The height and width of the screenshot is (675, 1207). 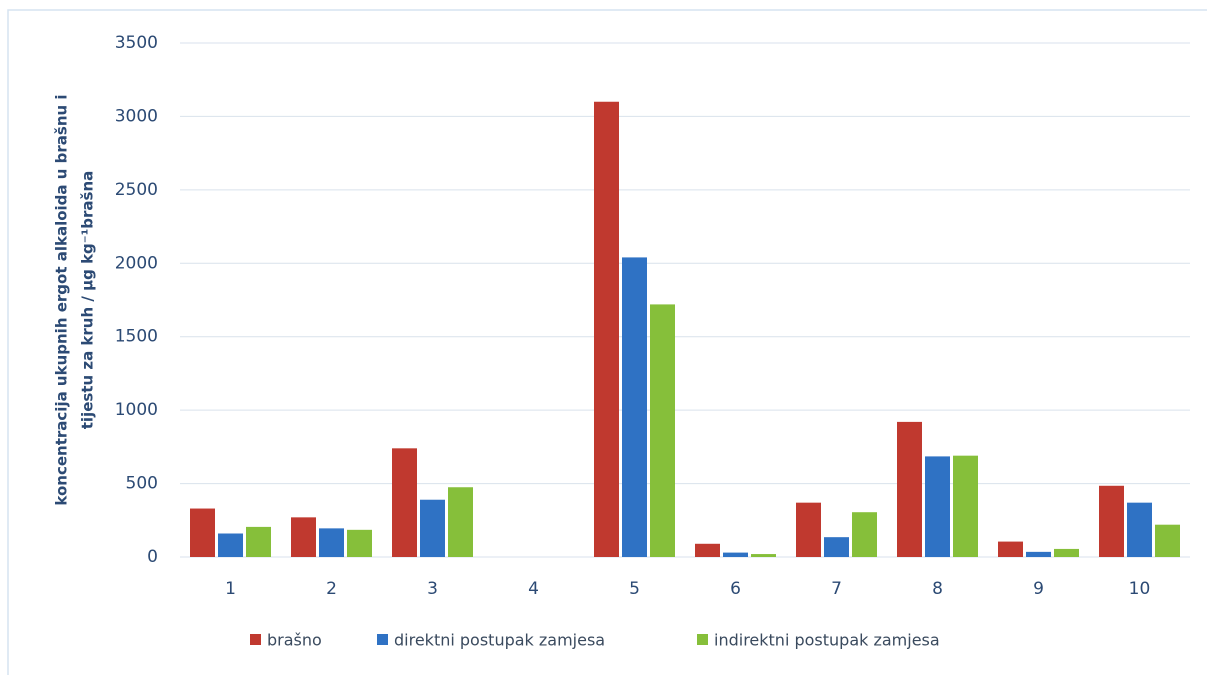 What do you see at coordinates (827, 640) in the screenshot?
I see `legend-label: indirektni postupak zamjesa` at bounding box center [827, 640].